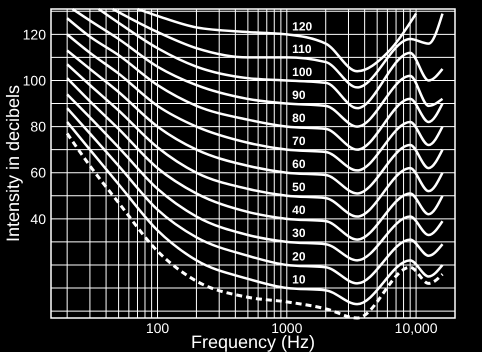  Describe the element at coordinates (299, 187) in the screenshot. I see `series-label: 50` at that location.